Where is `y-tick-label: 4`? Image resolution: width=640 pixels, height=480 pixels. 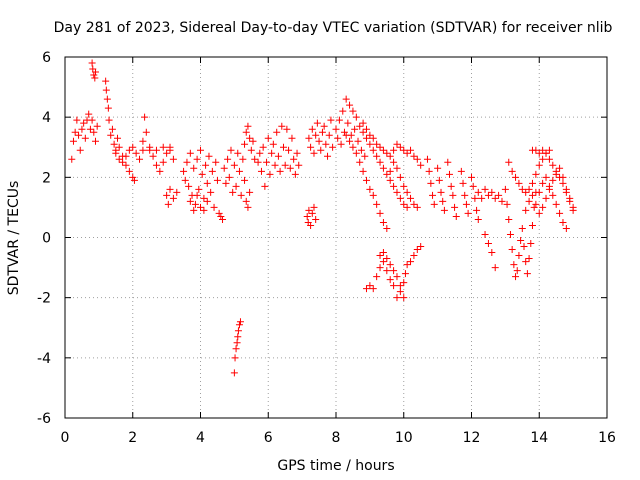
y-tick-label: 4 is located at coordinates (46, 118).